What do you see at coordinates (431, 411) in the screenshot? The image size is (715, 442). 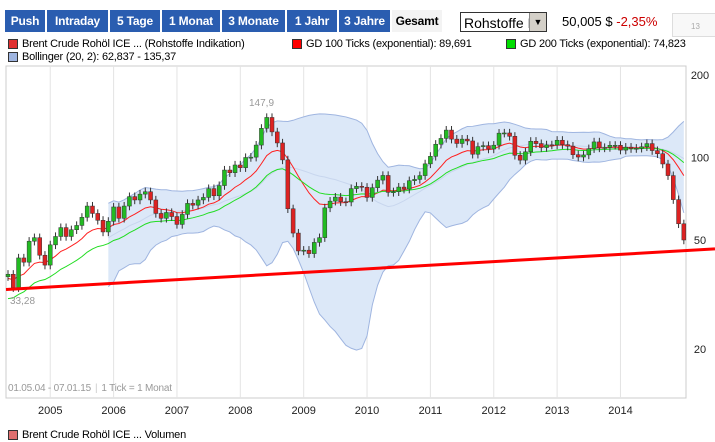 I see `x-tick-label: 2011` at bounding box center [431, 411].